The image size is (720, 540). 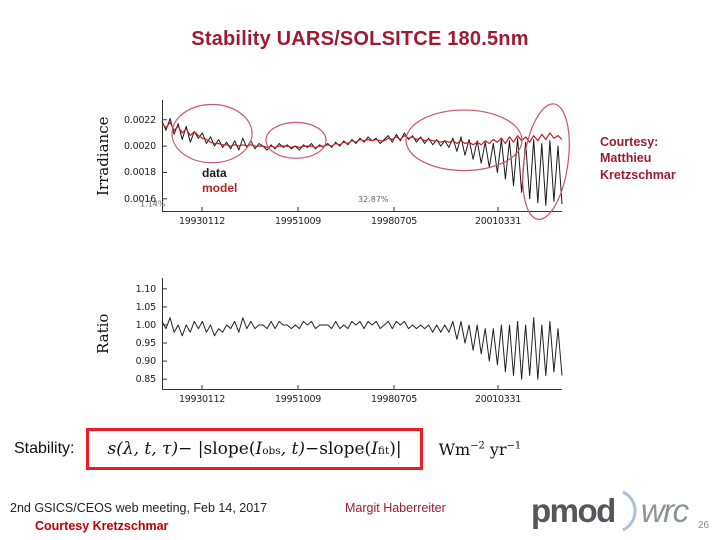 What do you see at coordinates (143, 449) in the screenshot?
I see `equation-lhs: s(λ, t, τ)` at bounding box center [143, 449].